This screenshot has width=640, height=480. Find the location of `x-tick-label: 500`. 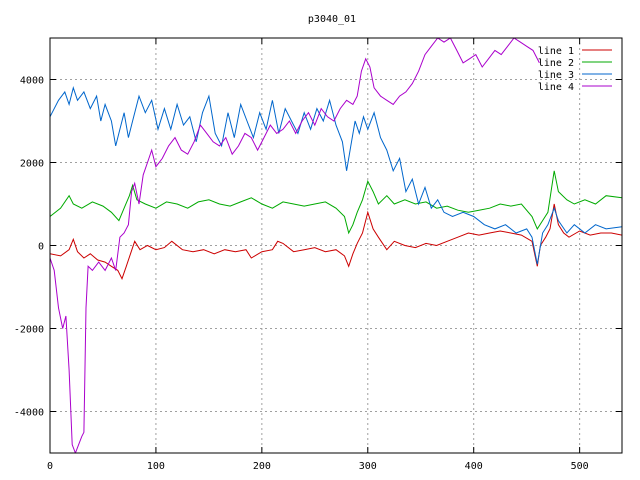

x-tick-label: 500 is located at coordinates (580, 466).